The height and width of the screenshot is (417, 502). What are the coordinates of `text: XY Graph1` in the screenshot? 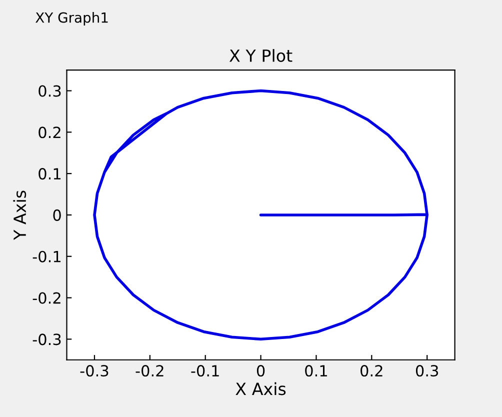 It's located at (72, 19).